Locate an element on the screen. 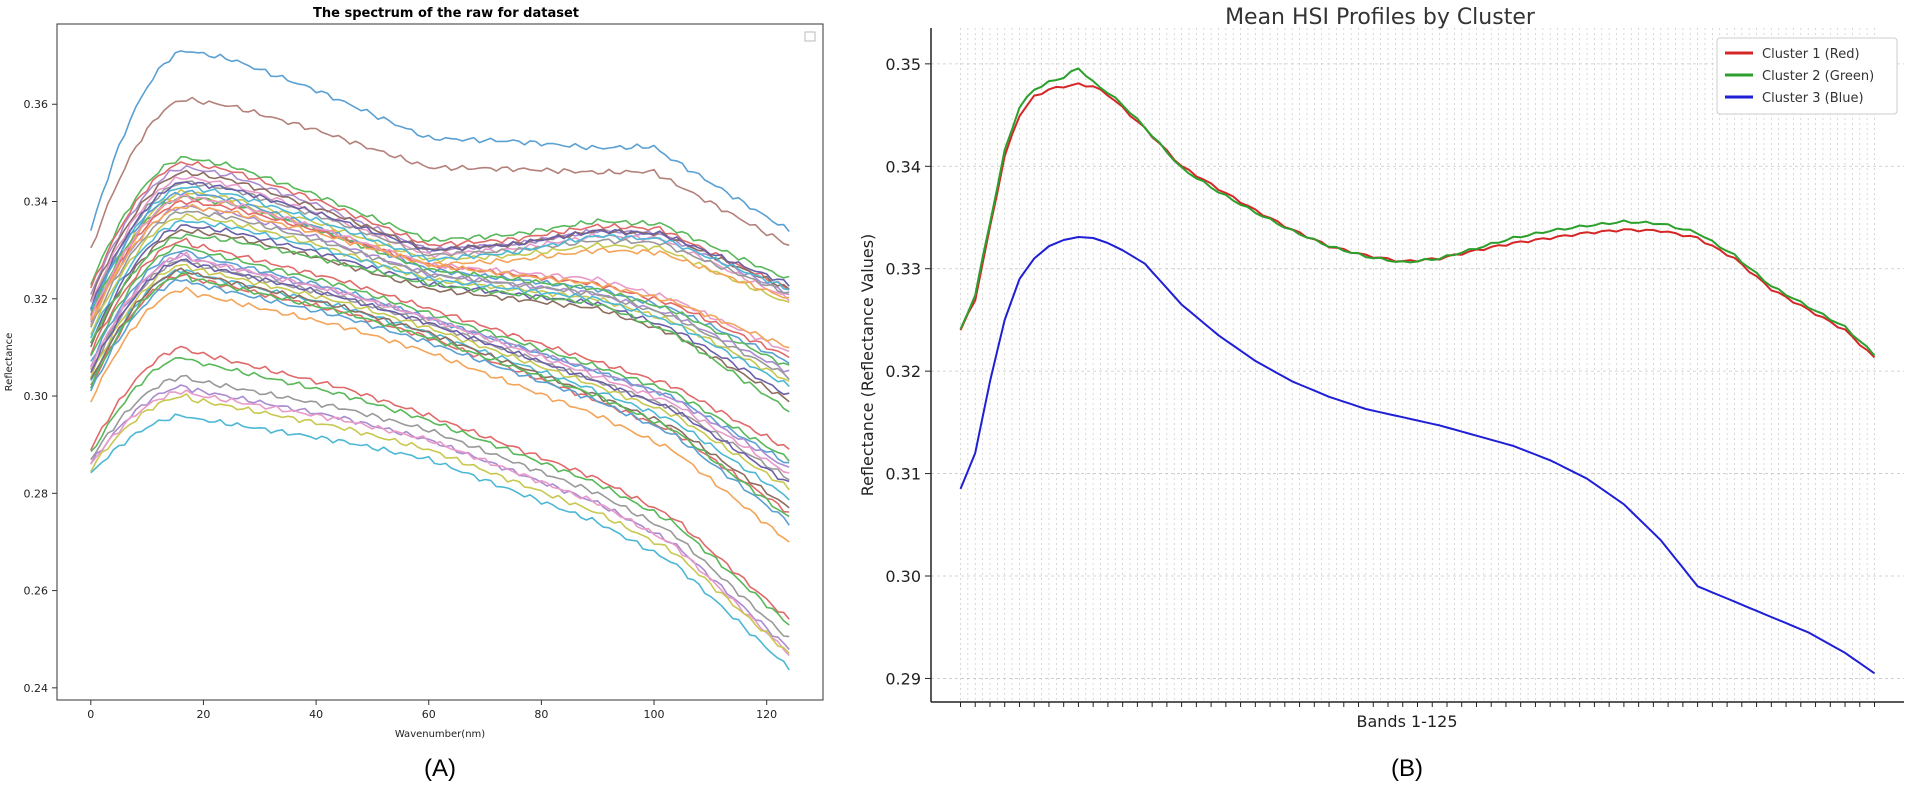 The width and height of the screenshot is (1908, 786). panel-a-title: The spectrum of the raw for dataset is located at coordinates (446, 13).